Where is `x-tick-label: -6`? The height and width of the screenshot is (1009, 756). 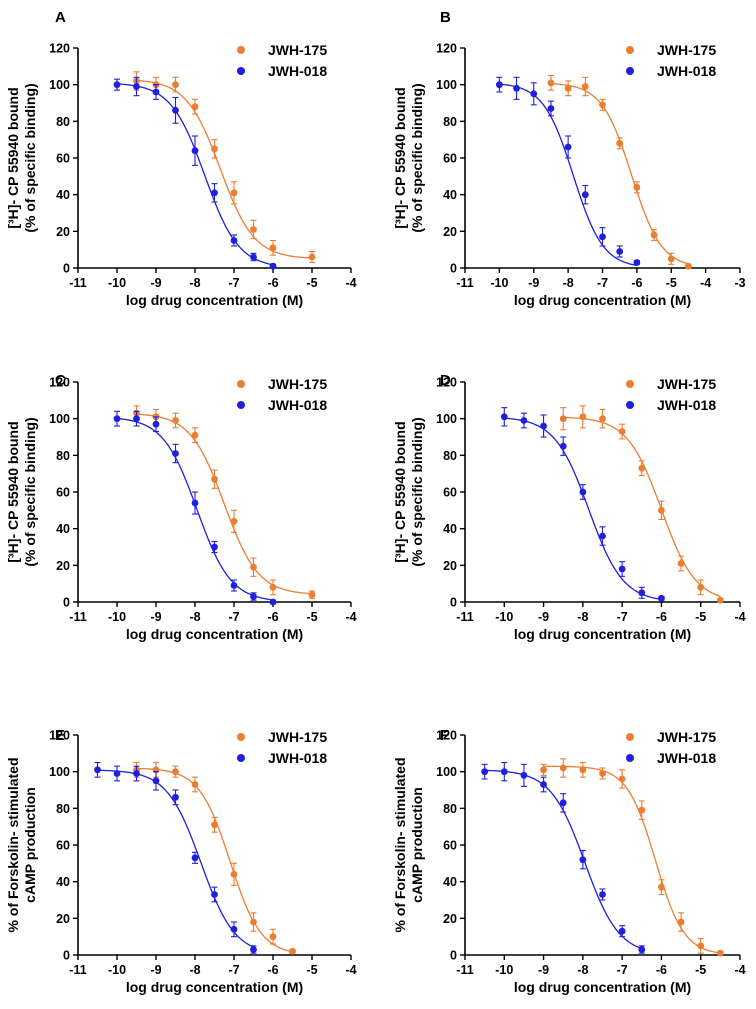
x-tick-label: -6 is located at coordinates (636, 283).